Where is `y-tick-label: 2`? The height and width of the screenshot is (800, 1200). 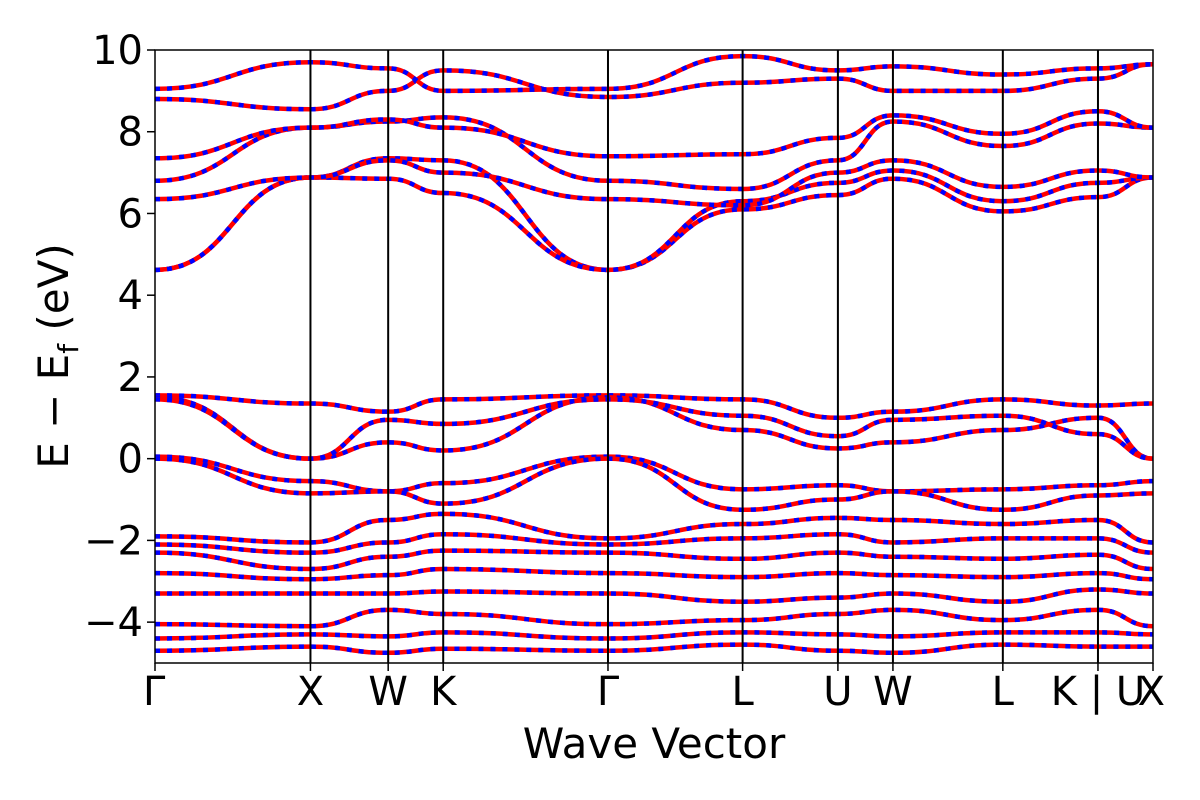 y-tick-label: 2 is located at coordinates (130, 378).